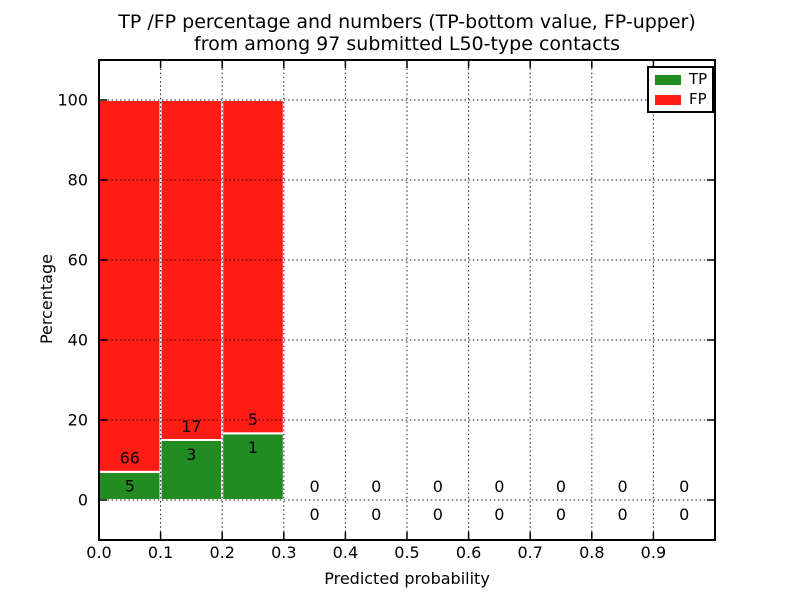 The width and height of the screenshot is (800, 600). What do you see at coordinates (668, 79) in the screenshot?
I see `tp-swatch` at bounding box center [668, 79].